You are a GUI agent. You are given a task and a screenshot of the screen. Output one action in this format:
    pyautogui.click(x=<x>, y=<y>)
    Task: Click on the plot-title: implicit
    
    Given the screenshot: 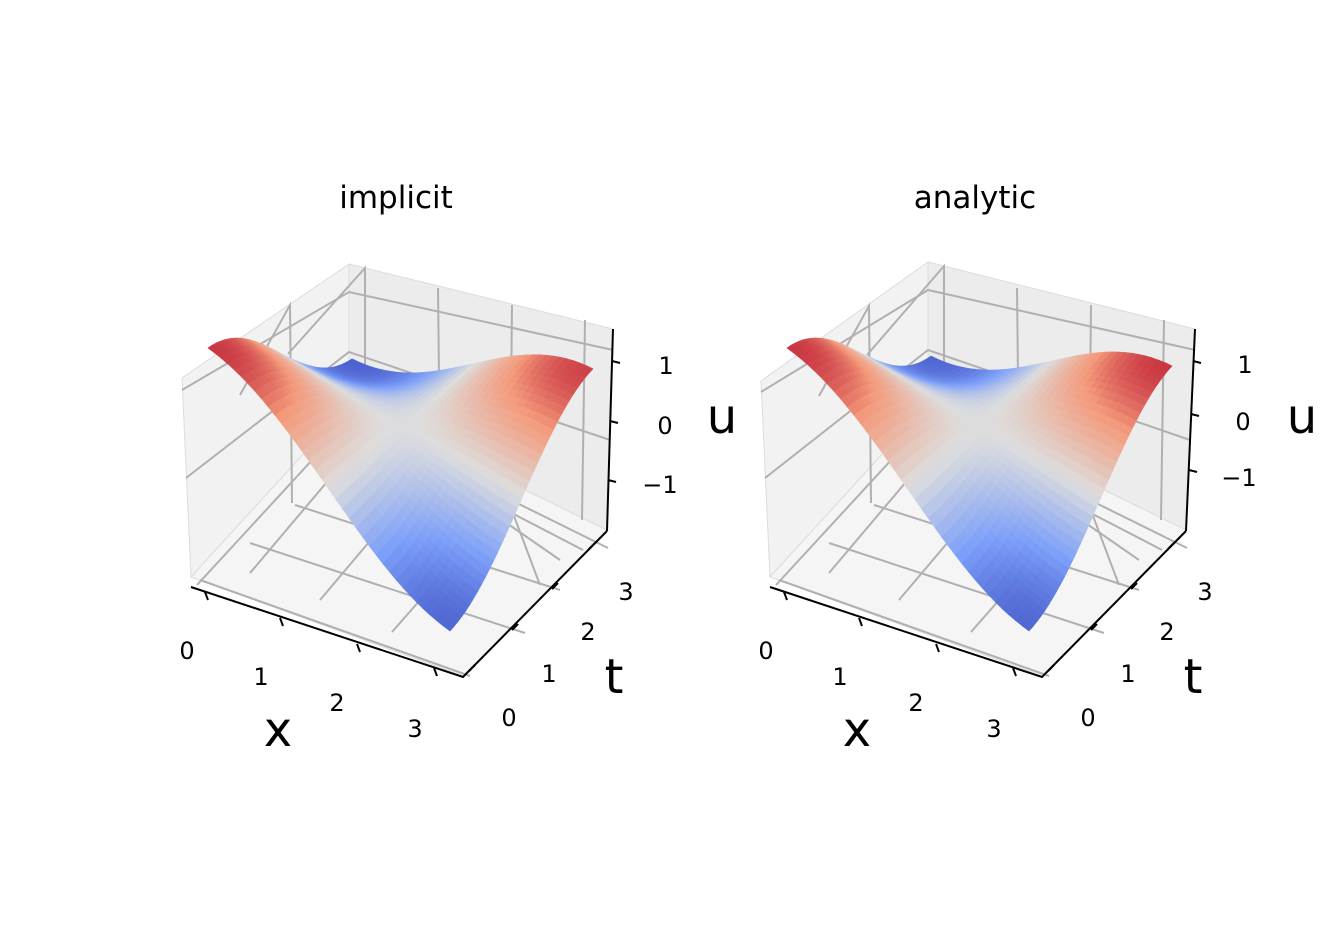 What is the action you would take?
    pyautogui.click(x=396, y=198)
    